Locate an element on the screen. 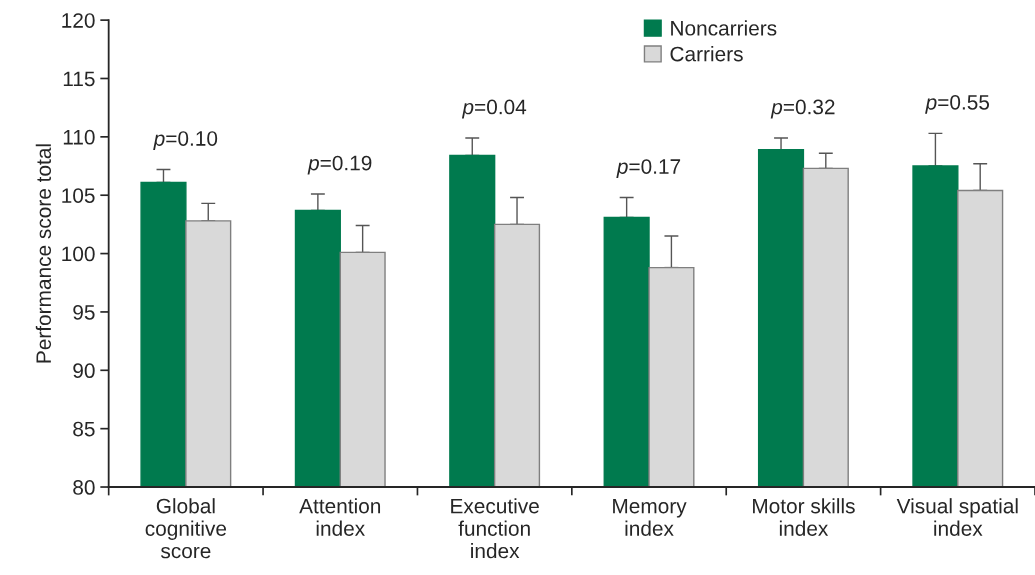  y-tick-label: 90 is located at coordinates (84, 371).